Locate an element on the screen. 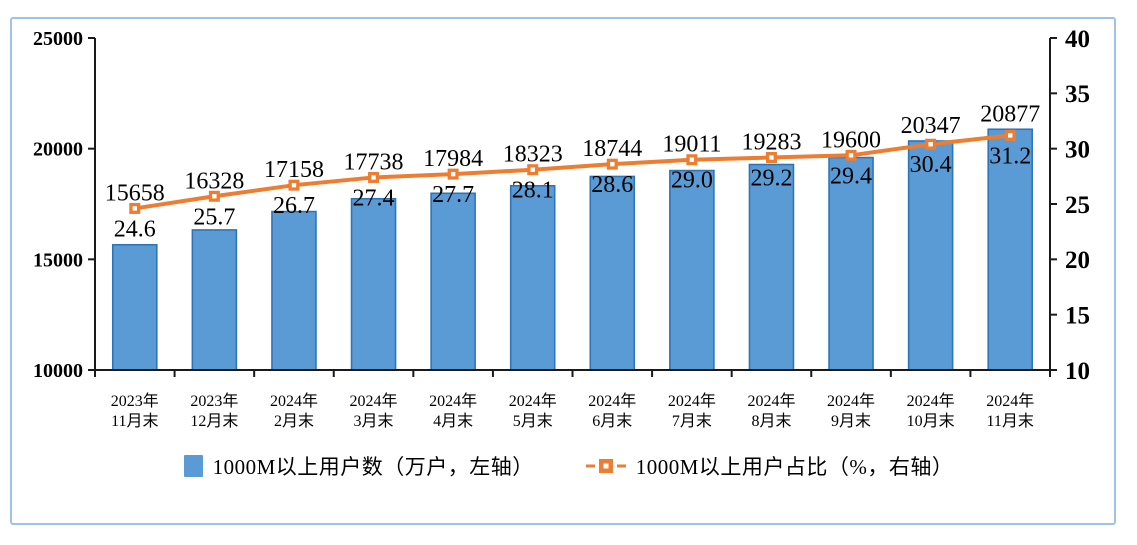  line-value-label: 31.2 is located at coordinates (1010, 156).